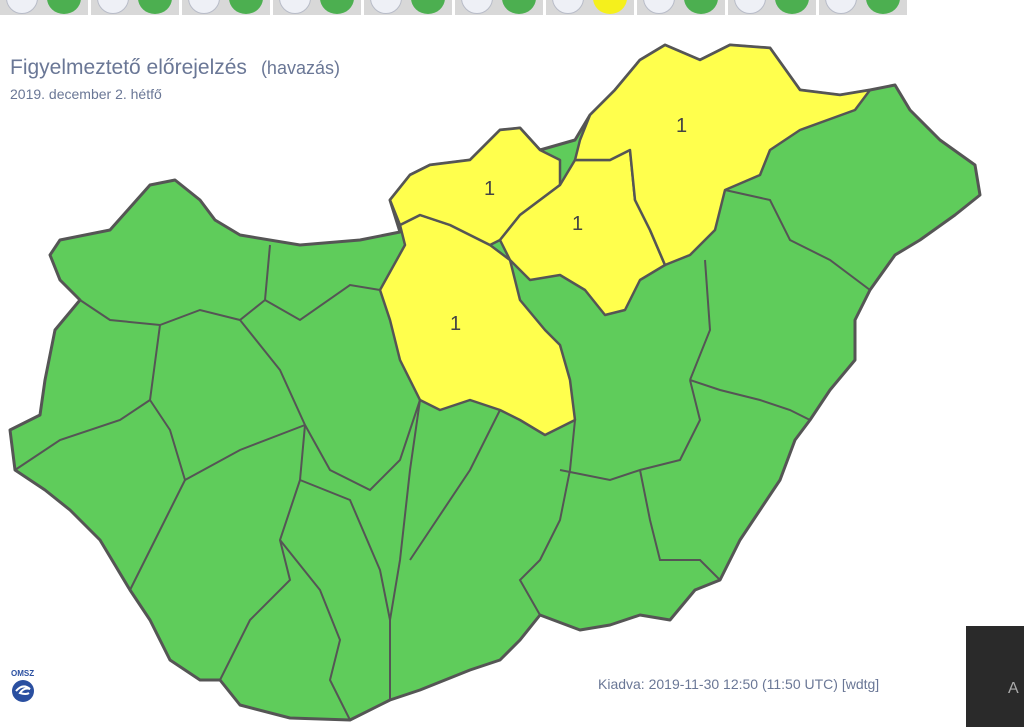 The width and height of the screenshot is (1024, 727). Describe the element at coordinates (135, 7) in the screenshot. I see `toolbar-item-thunderstorm` at that location.